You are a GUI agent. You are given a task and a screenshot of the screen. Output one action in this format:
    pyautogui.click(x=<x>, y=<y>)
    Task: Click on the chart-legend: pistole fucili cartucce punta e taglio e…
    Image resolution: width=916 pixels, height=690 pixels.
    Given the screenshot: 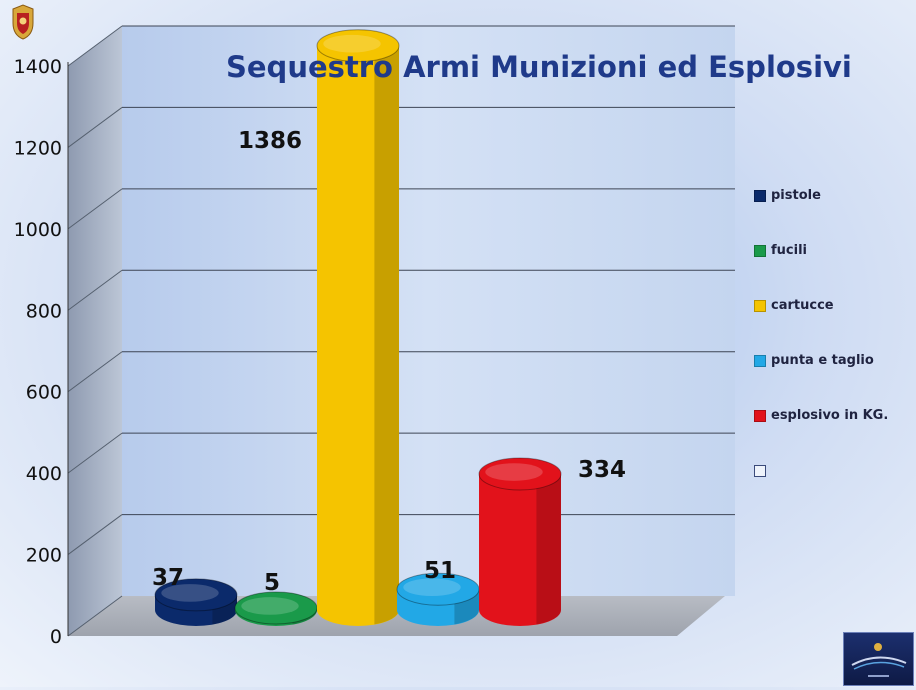 What is the action you would take?
    pyautogui.click(x=821, y=333)
    